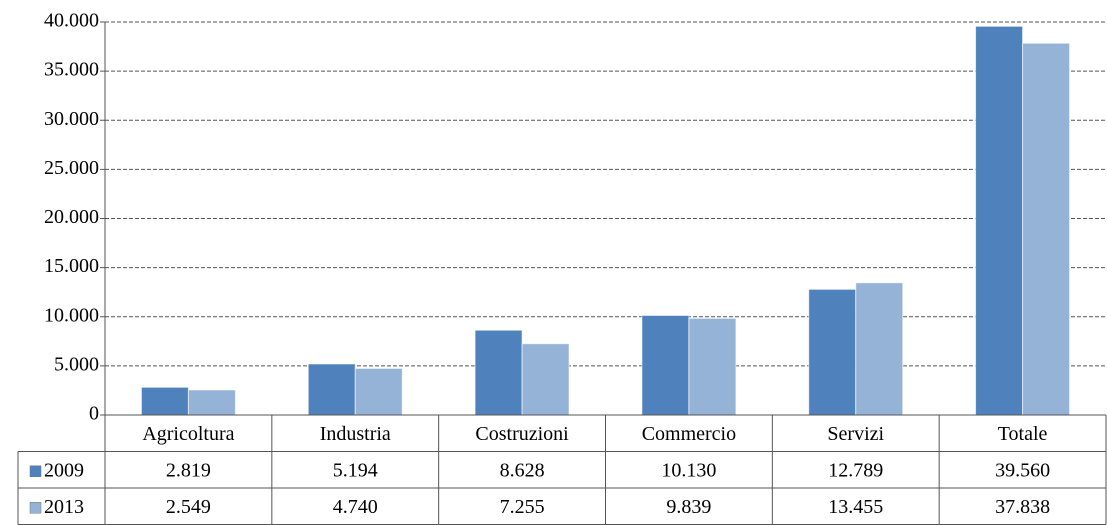  What do you see at coordinates (188, 470) in the screenshot?
I see `table-value: 2.819` at bounding box center [188, 470].